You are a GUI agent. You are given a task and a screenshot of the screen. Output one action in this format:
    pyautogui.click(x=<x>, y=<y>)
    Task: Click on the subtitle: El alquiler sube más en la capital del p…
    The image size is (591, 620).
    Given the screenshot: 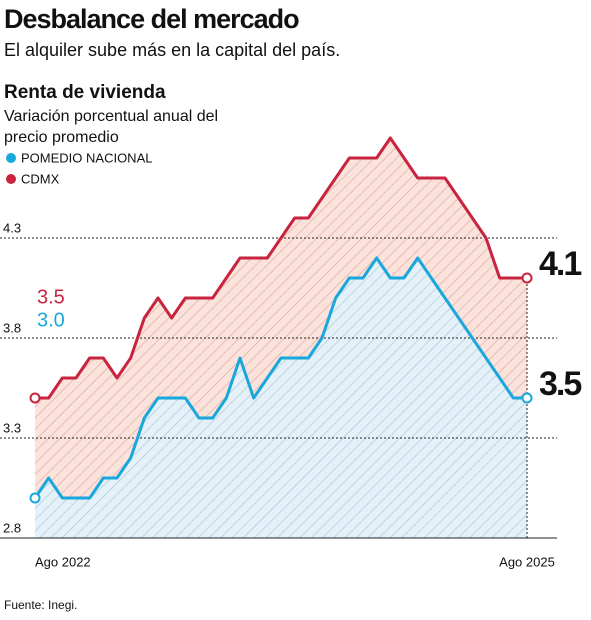 What is the action you would take?
    pyautogui.click(x=172, y=50)
    